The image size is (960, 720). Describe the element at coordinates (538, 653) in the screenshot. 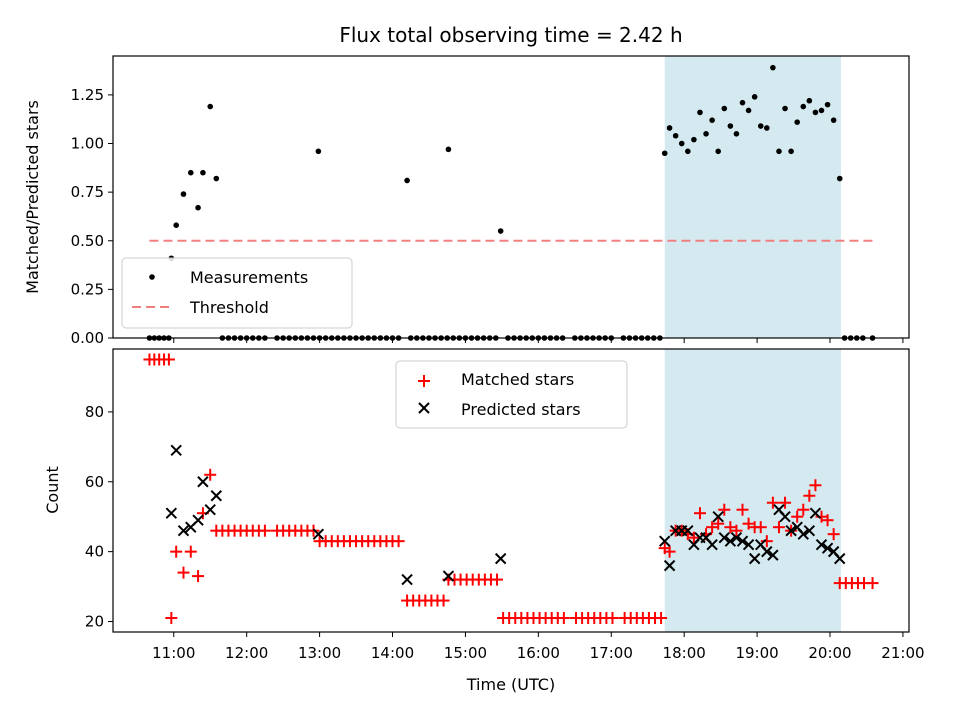

I see `x-tick-label: 16:00` at that location.